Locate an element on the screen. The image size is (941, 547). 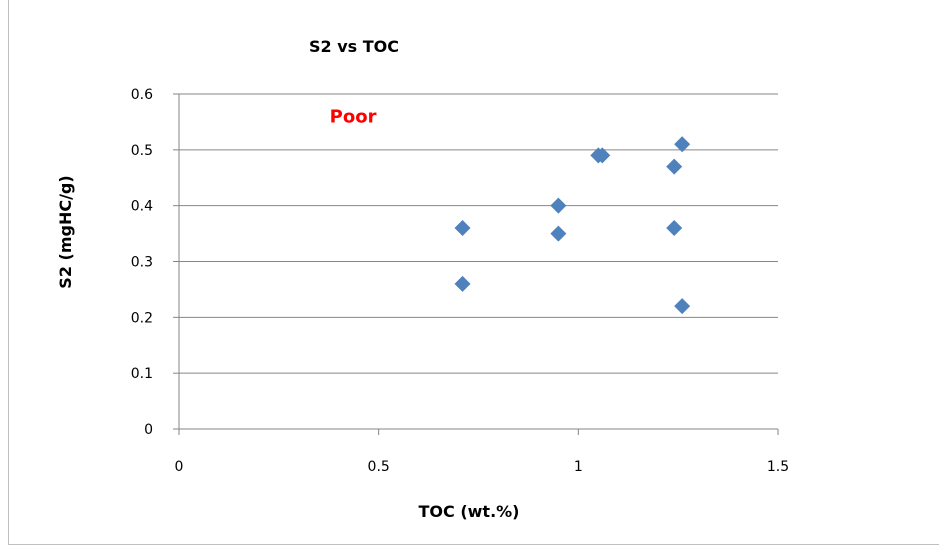
y-tick-label: 0.1 is located at coordinates (142, 374).